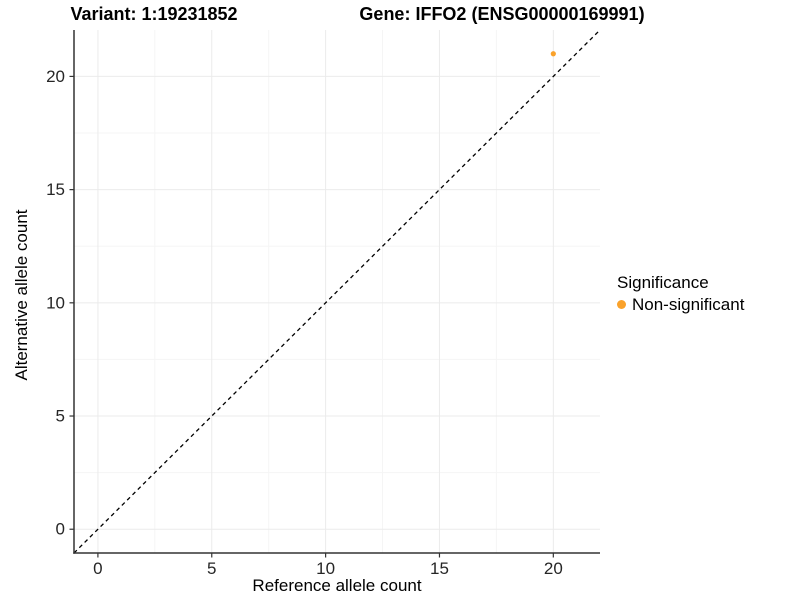 The image size is (800, 600). Describe the element at coordinates (55, 76) in the screenshot. I see `y-tick-label-4: 20` at that location.